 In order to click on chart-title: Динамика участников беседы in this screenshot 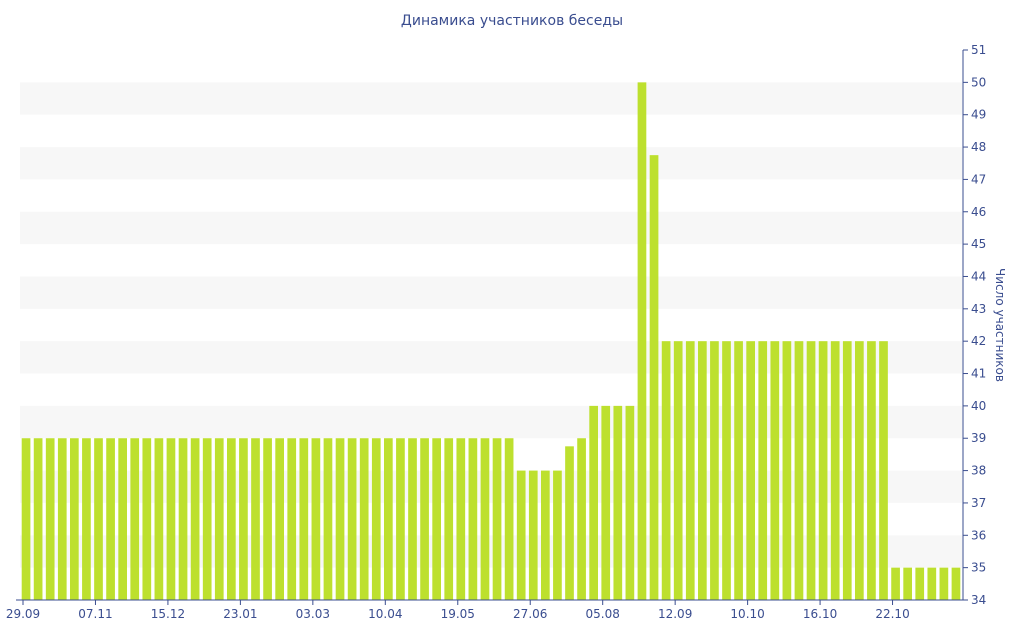, I will do `click(512, 21)`.